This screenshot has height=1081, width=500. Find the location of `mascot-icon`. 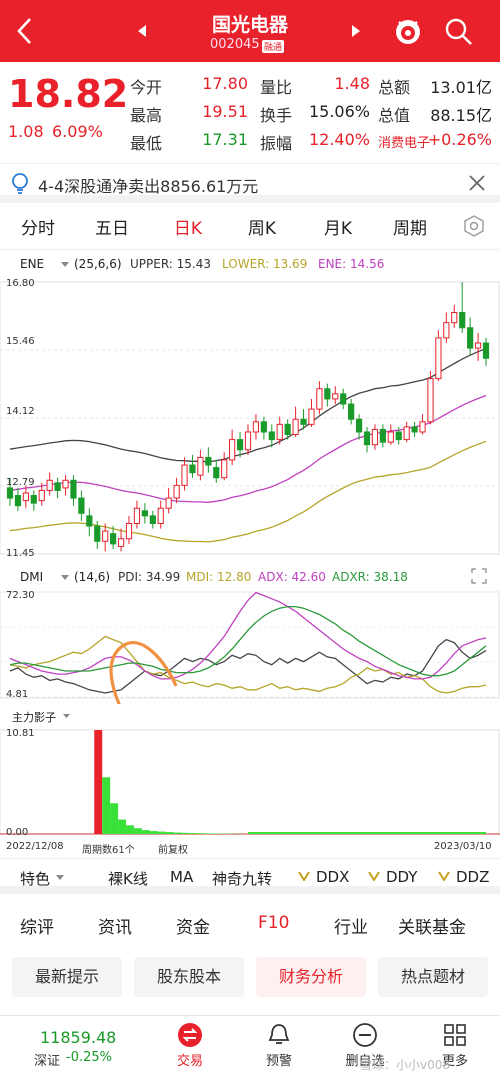

mascot-icon is located at coordinates (408, 31).